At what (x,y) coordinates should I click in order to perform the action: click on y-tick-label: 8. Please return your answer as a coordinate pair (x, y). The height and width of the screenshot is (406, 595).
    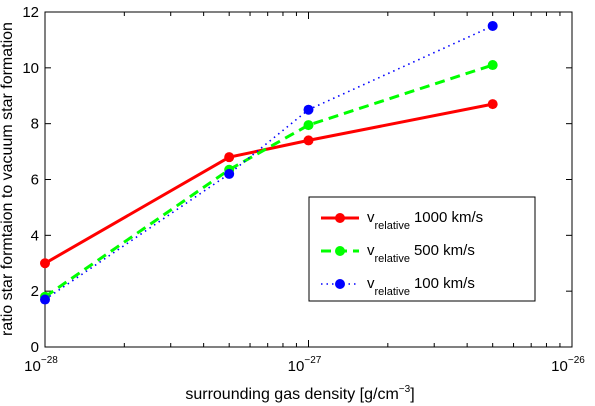
    Looking at the image, I should click on (35, 124).